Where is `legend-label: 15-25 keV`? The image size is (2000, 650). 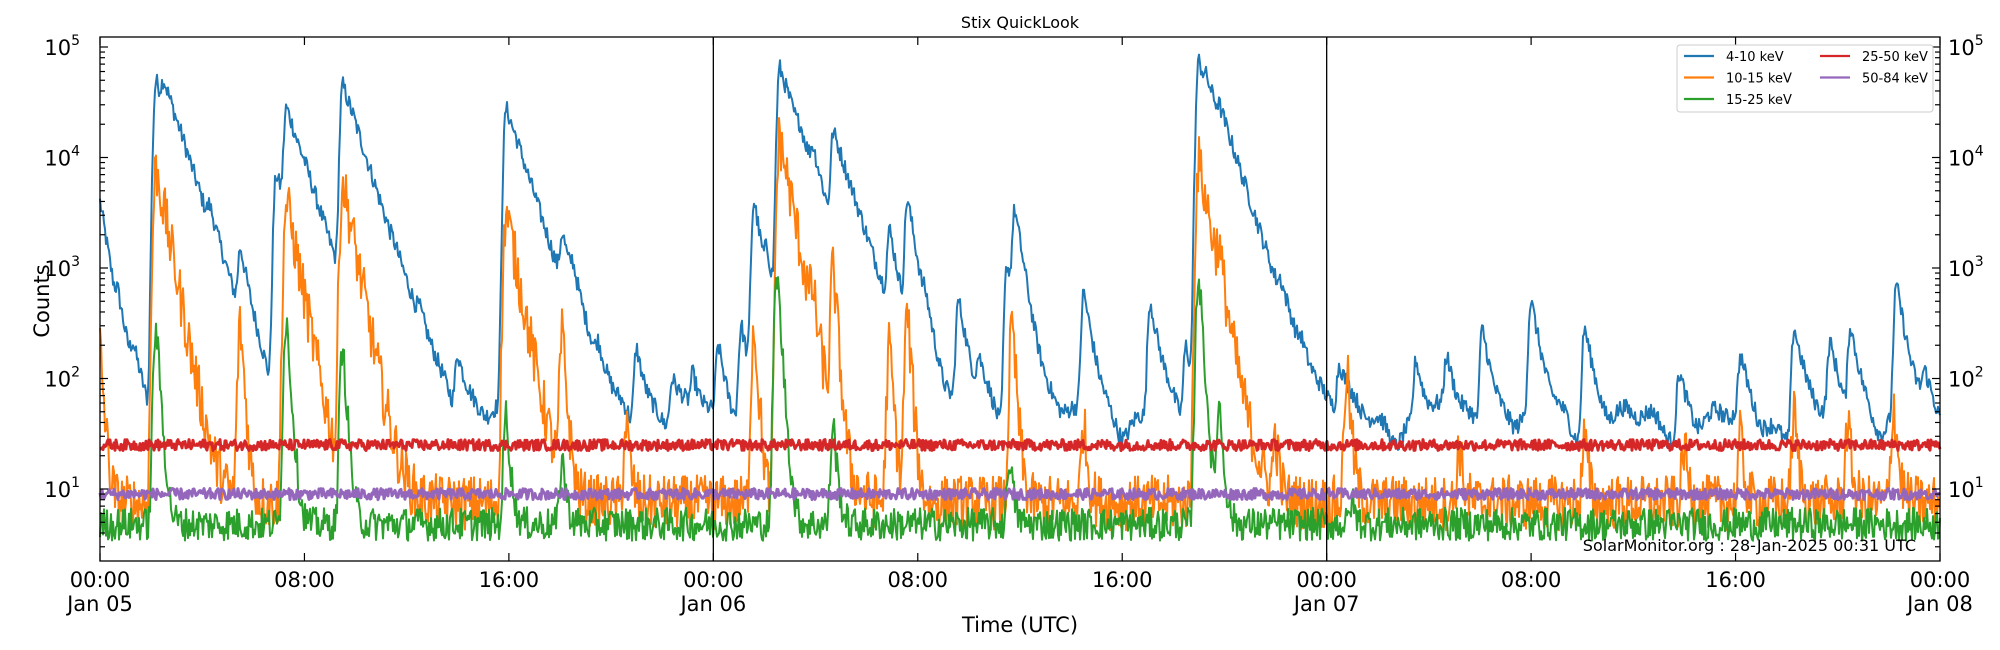 legend-label: 15-25 keV is located at coordinates (1759, 100).